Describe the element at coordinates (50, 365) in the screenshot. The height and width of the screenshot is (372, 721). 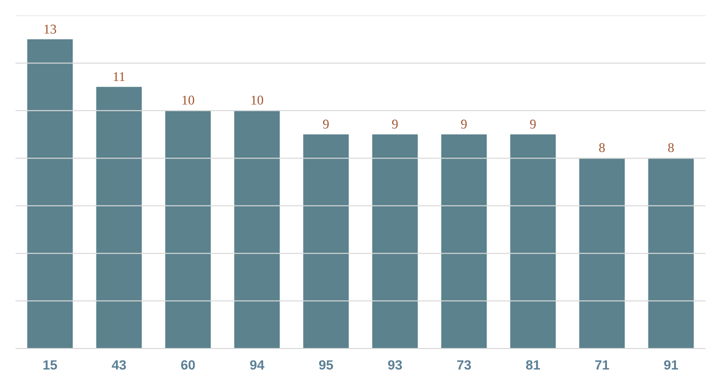
I see `x-tick-label: 15` at that location.